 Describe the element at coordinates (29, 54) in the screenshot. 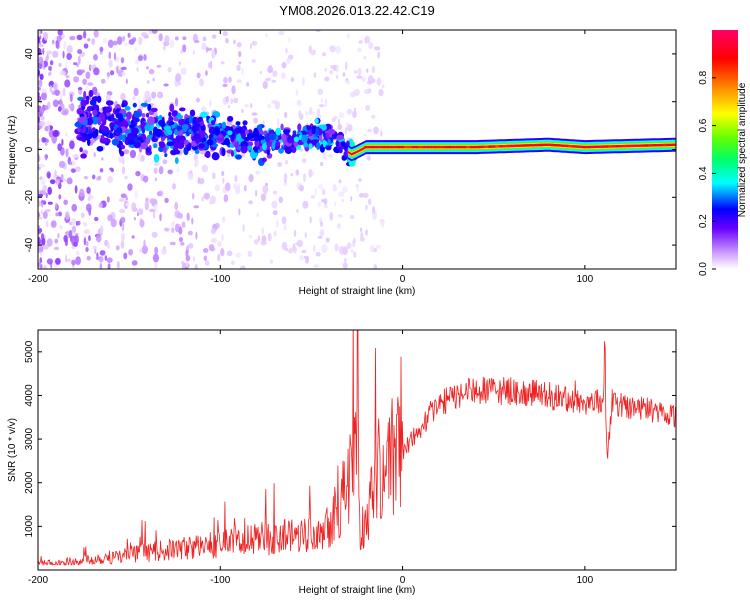

I see `y-tick-label: 40` at that location.